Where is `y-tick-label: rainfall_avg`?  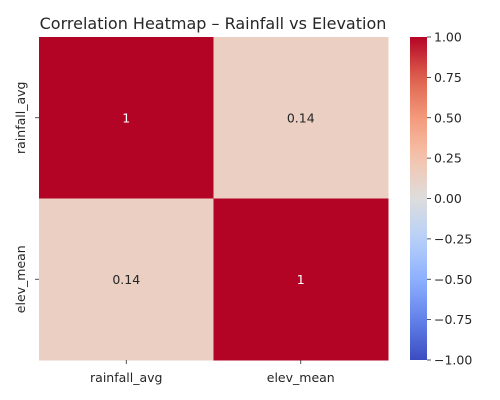
y-tick-label: rainfall_avg is located at coordinates (20, 118).